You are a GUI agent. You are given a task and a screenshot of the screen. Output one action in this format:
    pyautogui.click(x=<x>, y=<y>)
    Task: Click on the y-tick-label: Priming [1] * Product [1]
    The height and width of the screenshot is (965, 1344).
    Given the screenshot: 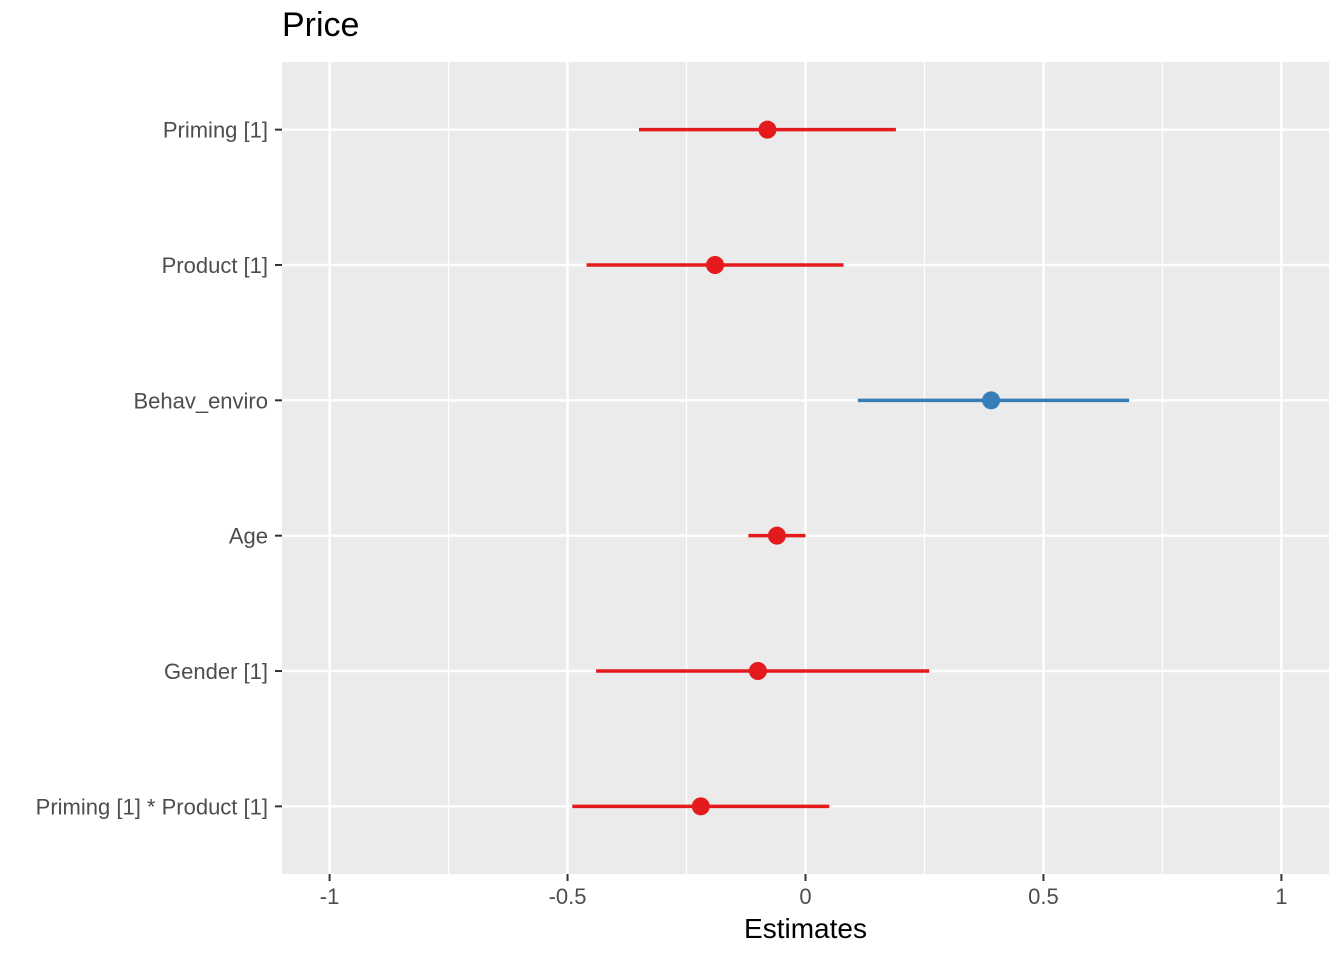 What is the action you would take?
    pyautogui.click(x=152, y=806)
    